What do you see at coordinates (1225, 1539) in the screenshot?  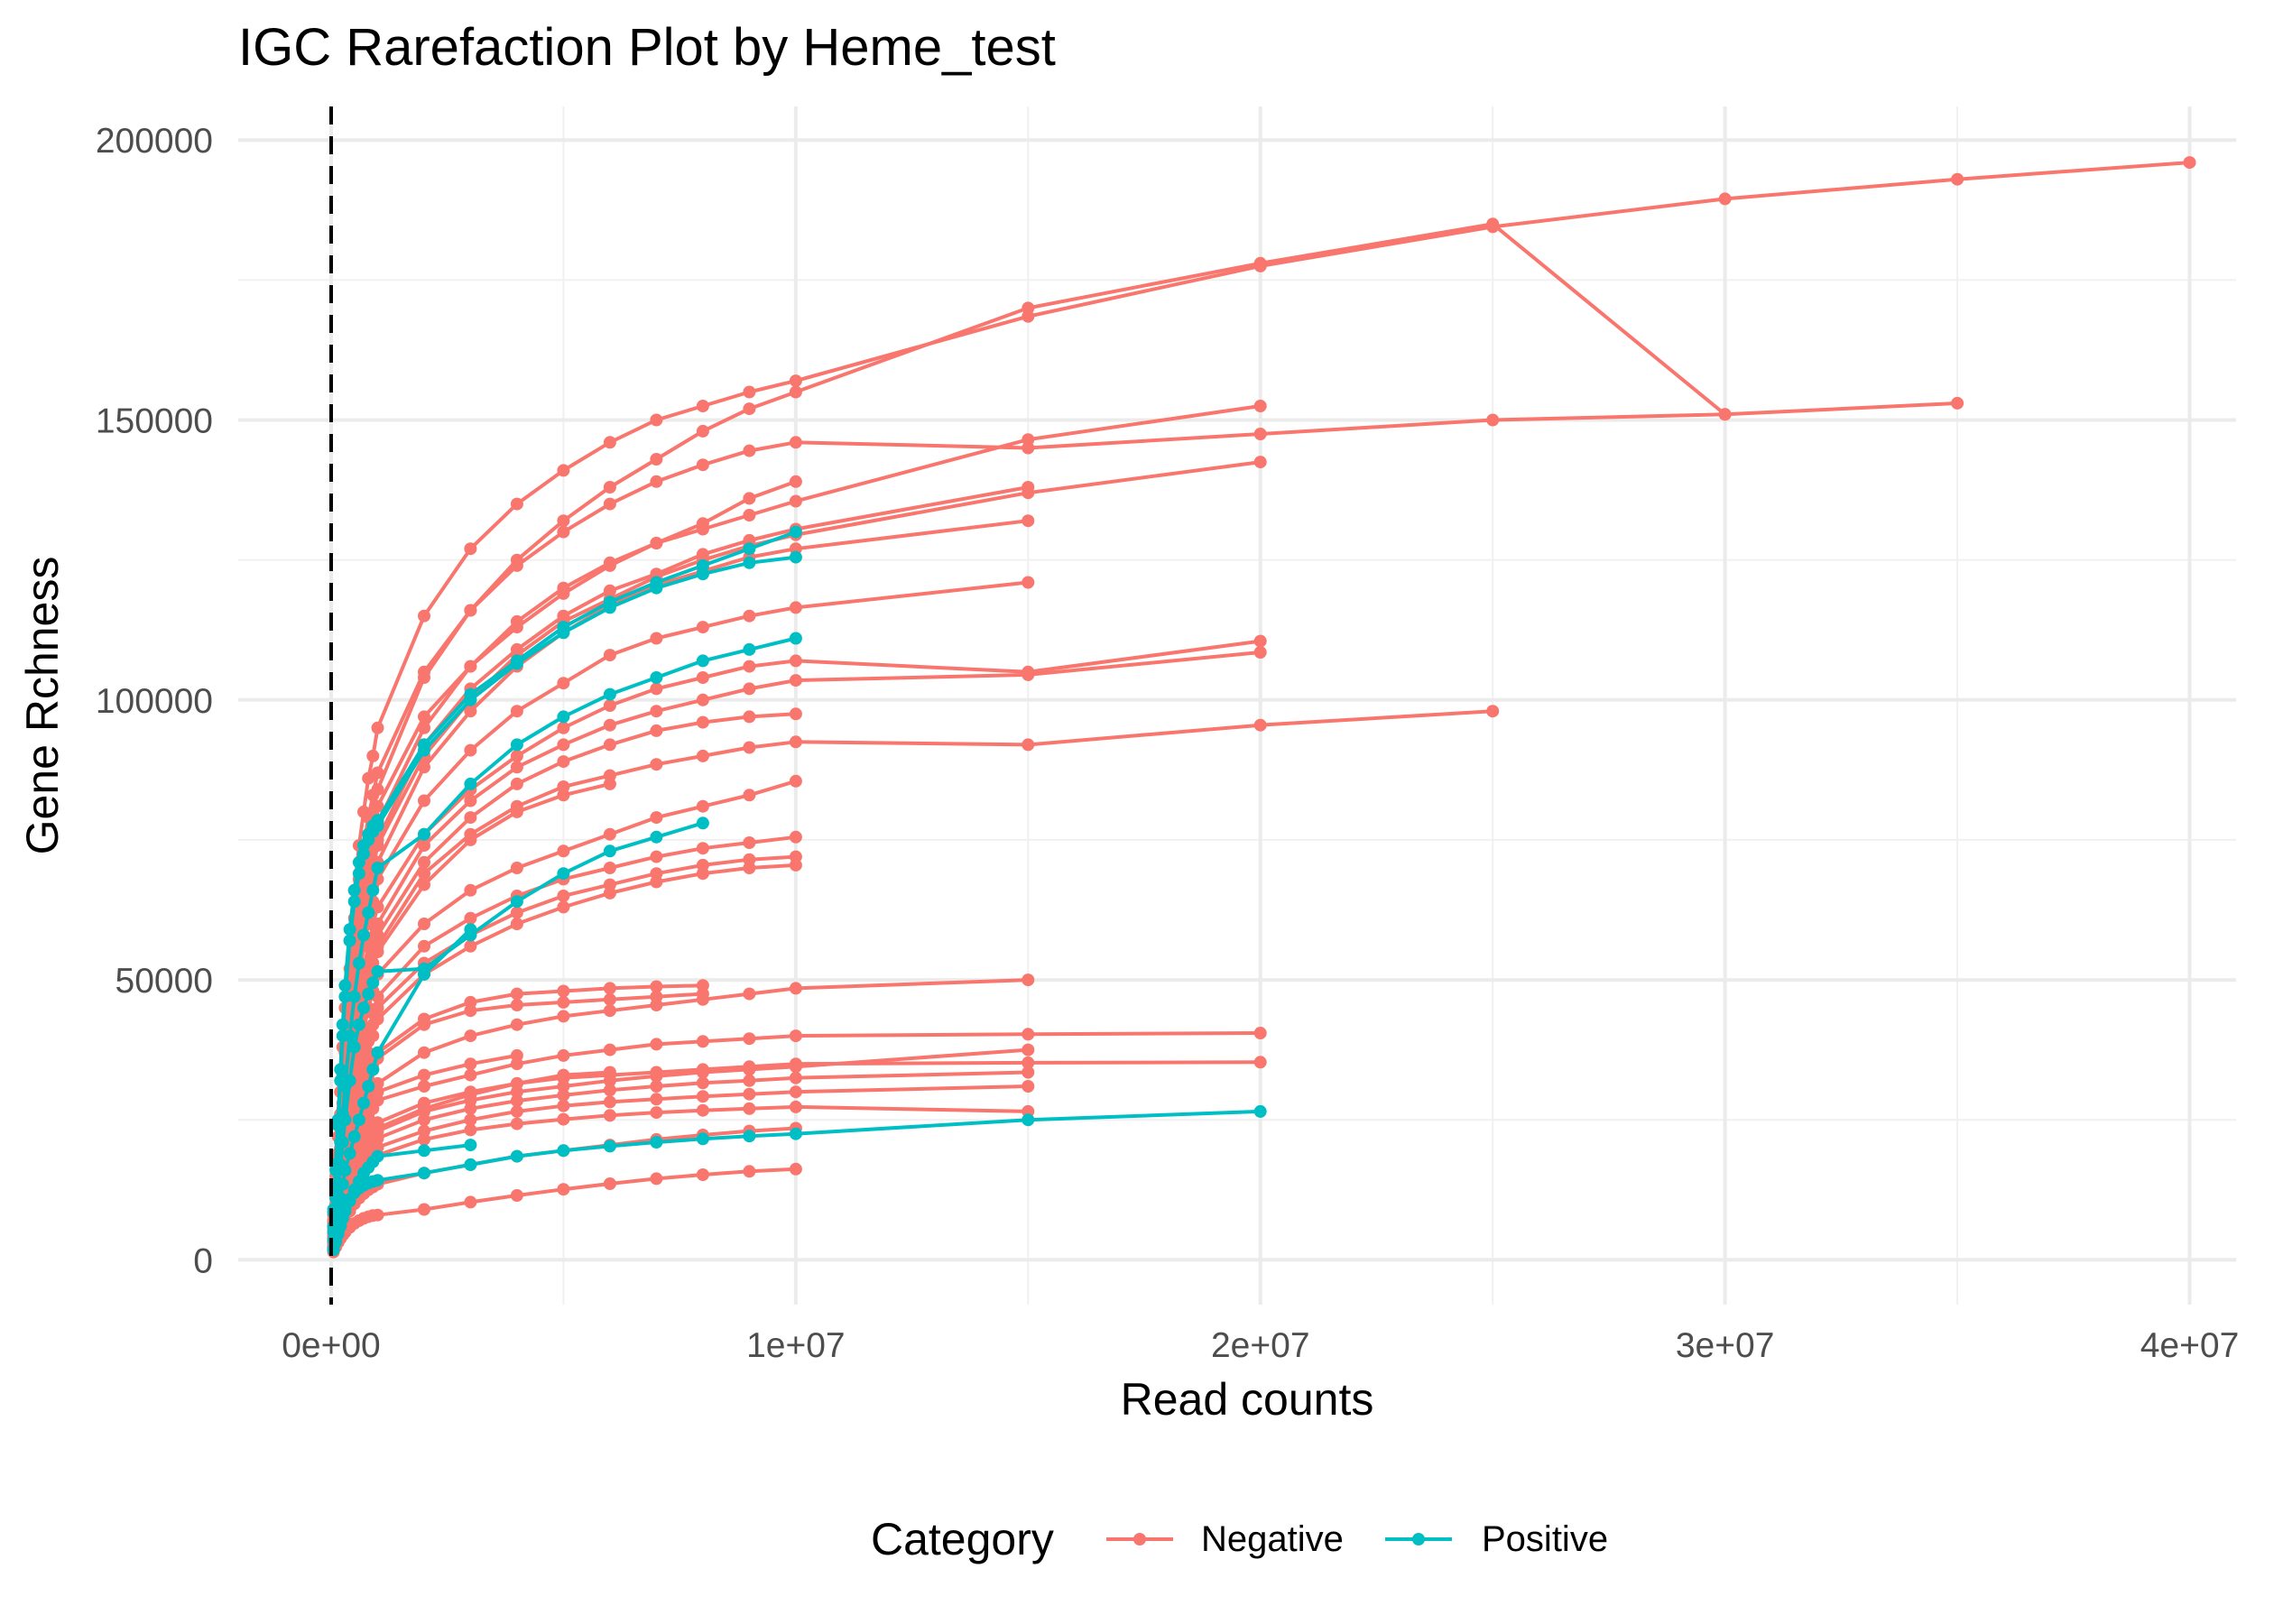 I see `legend-item-negative: Negative` at bounding box center [1225, 1539].